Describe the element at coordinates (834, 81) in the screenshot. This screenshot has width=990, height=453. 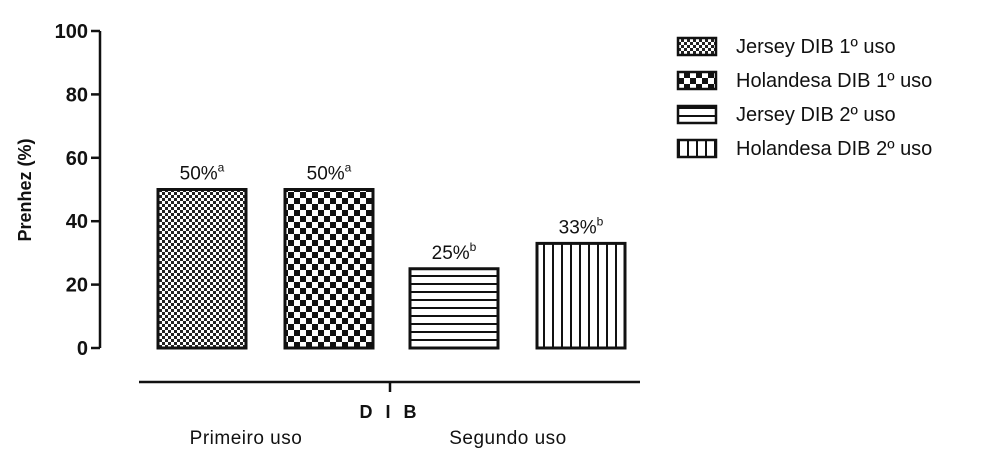
I see `legend-label: Holandesa DIB 1º uso` at that location.